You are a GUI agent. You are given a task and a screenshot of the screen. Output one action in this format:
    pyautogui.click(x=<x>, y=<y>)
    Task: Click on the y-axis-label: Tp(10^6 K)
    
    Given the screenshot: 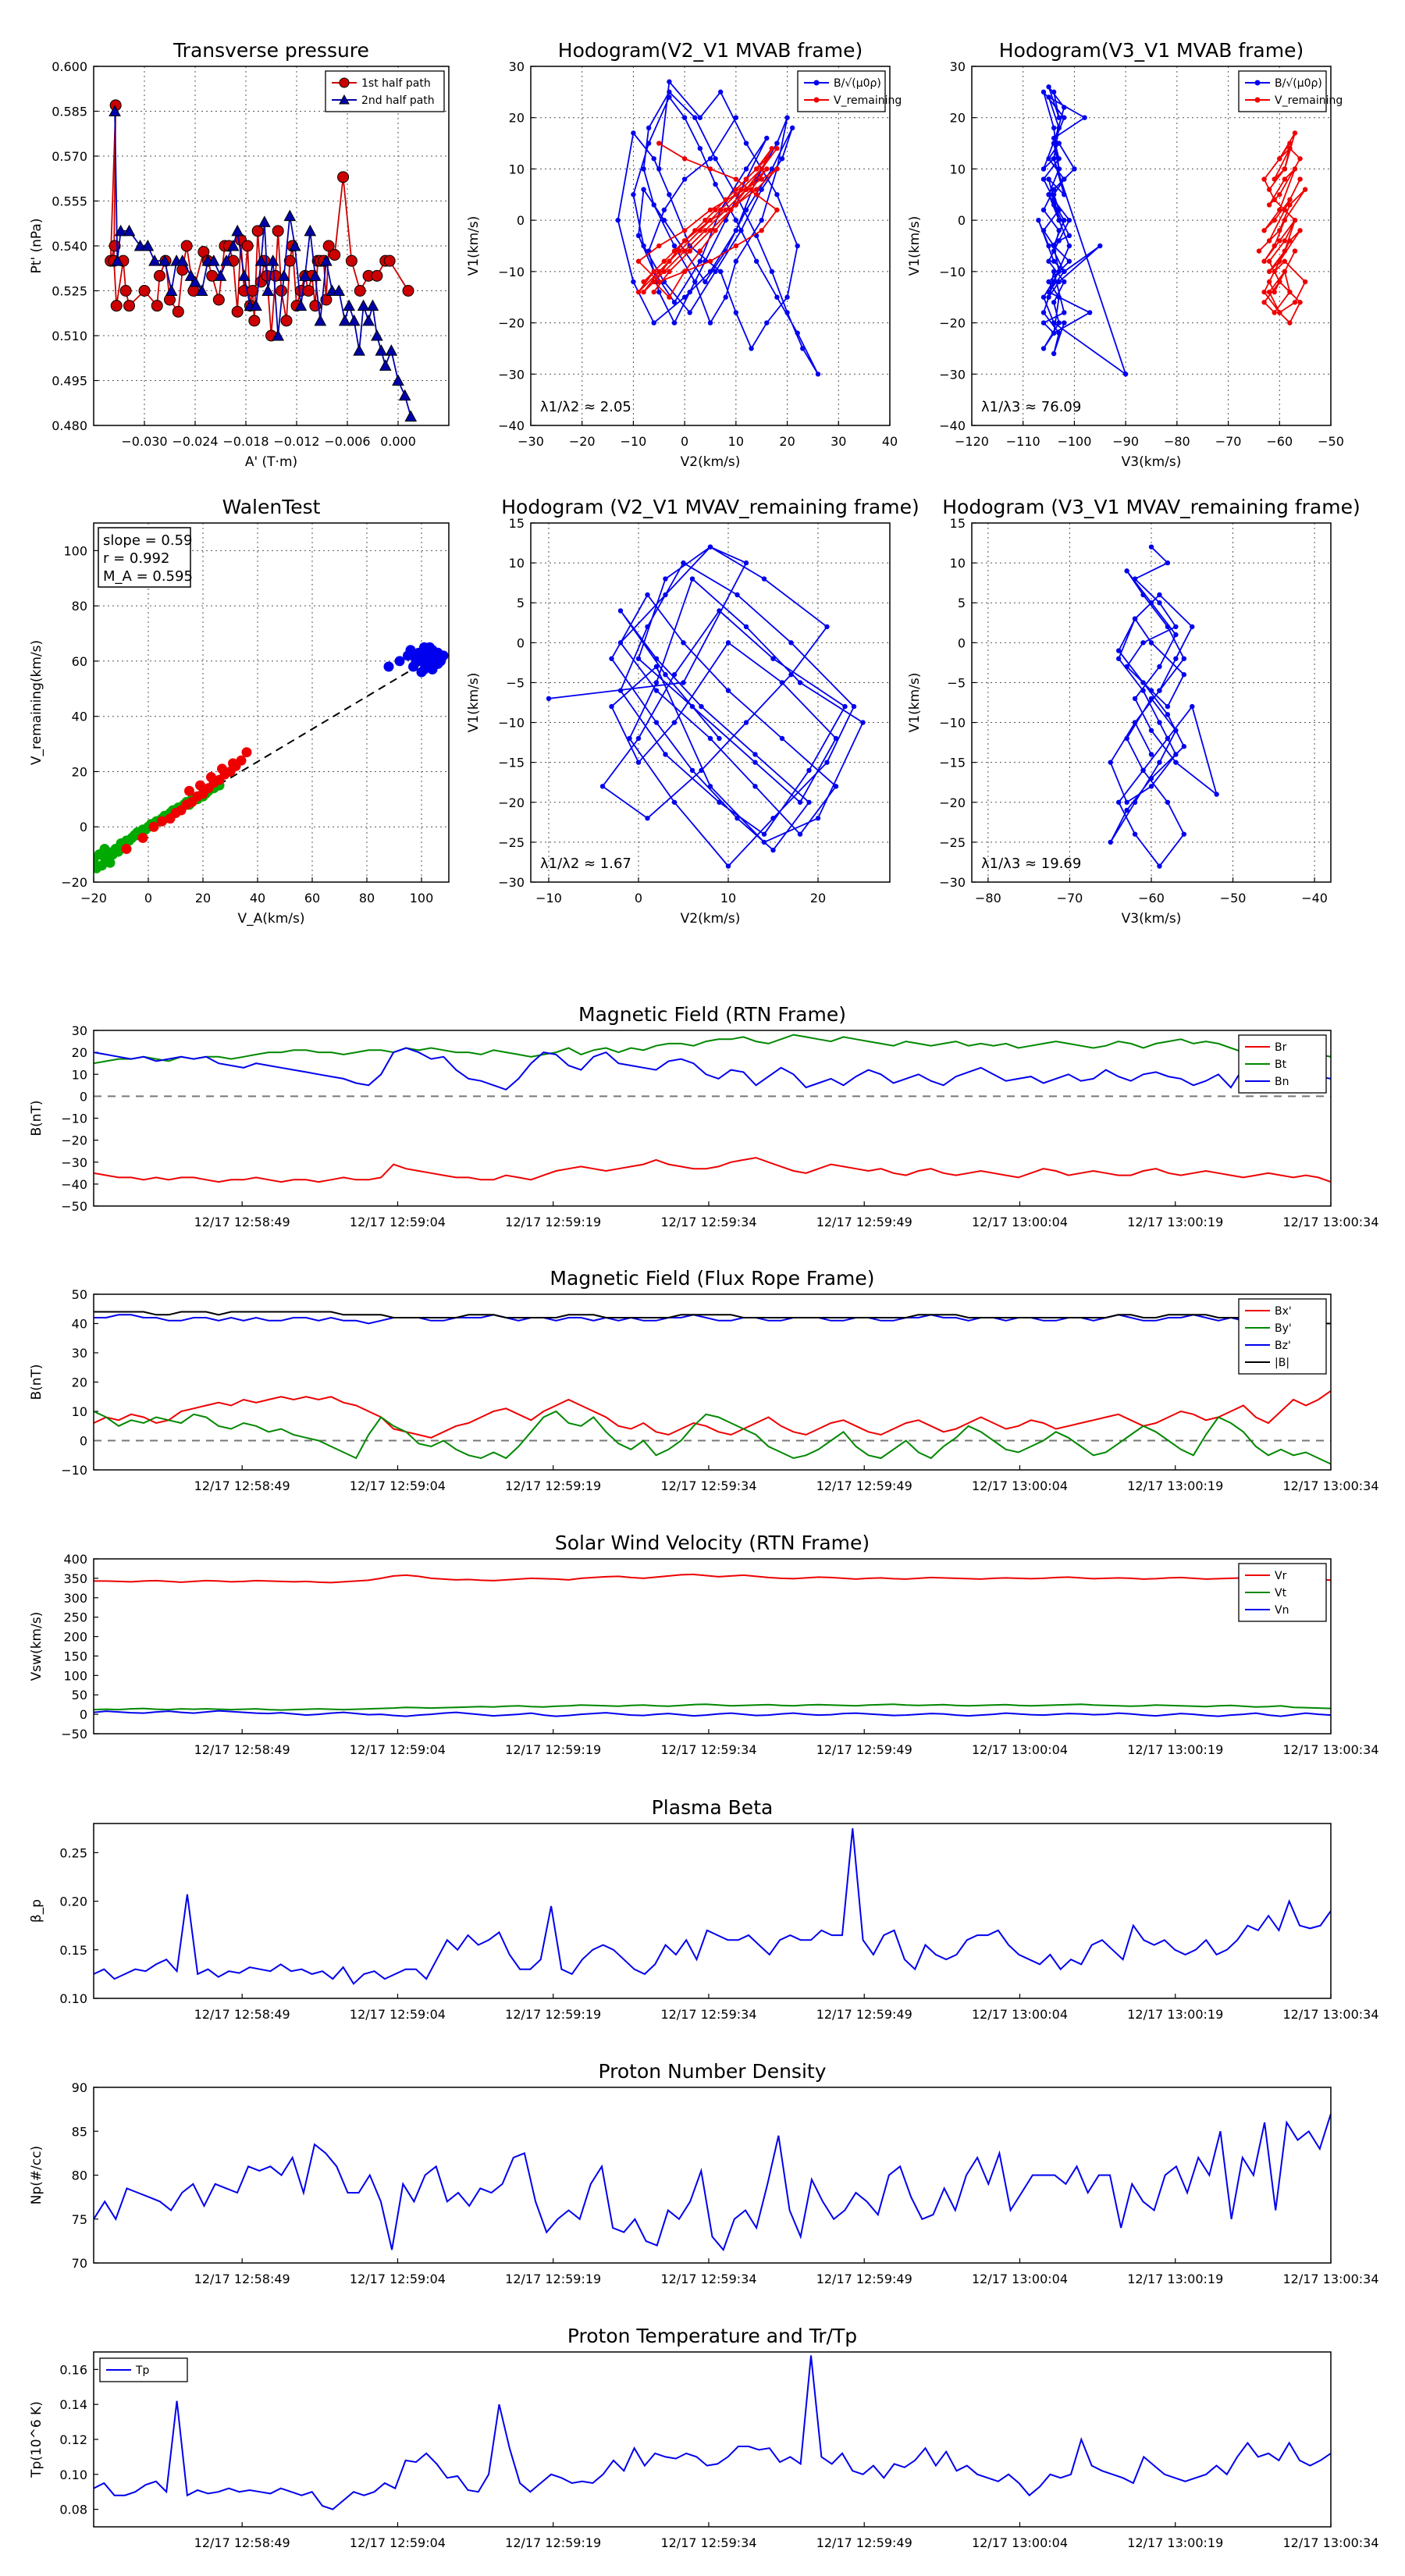 What is the action you would take?
    pyautogui.click(x=36, y=2439)
    